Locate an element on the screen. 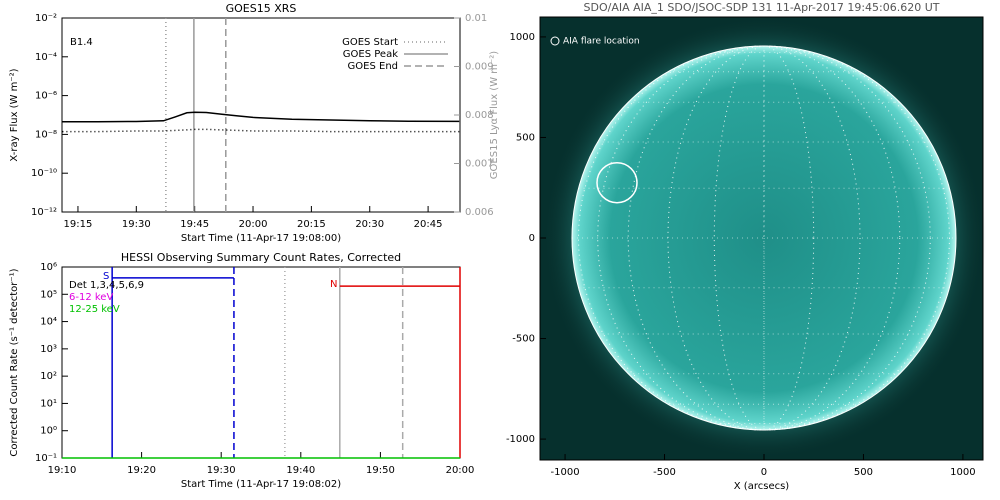 The height and width of the screenshot is (500, 1000). x-tick-label: 19:20 is located at coordinates (141, 470).